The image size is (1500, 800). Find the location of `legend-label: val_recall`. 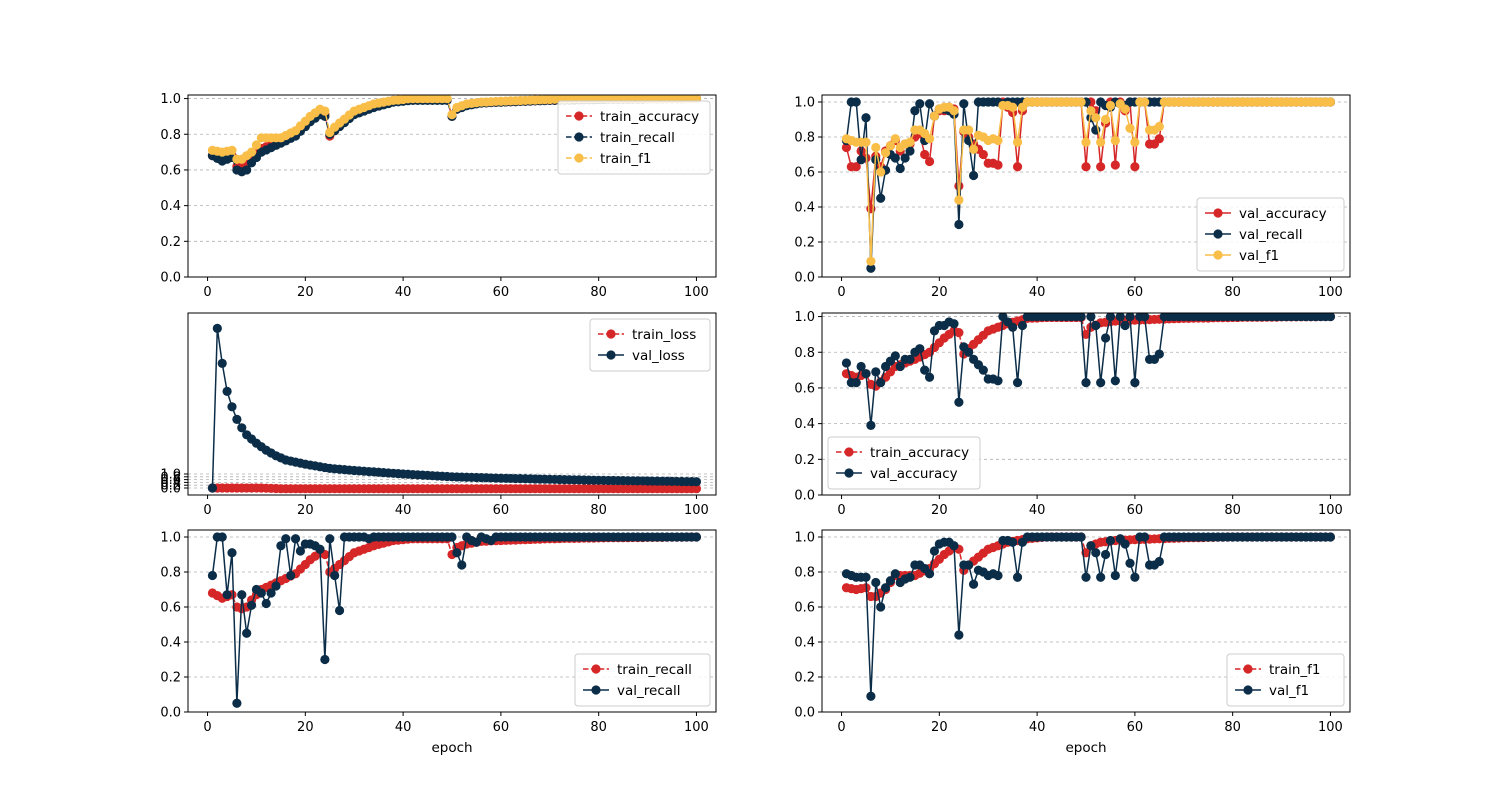

legend-label: val_recall is located at coordinates (1271, 235).